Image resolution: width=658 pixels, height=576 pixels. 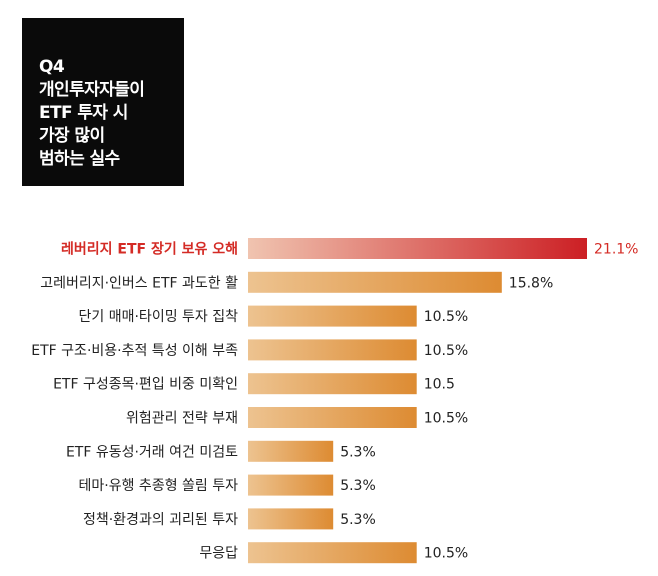 What do you see at coordinates (83, 113) in the screenshot?
I see `title-line-3: ETF 투자 시` at bounding box center [83, 113].